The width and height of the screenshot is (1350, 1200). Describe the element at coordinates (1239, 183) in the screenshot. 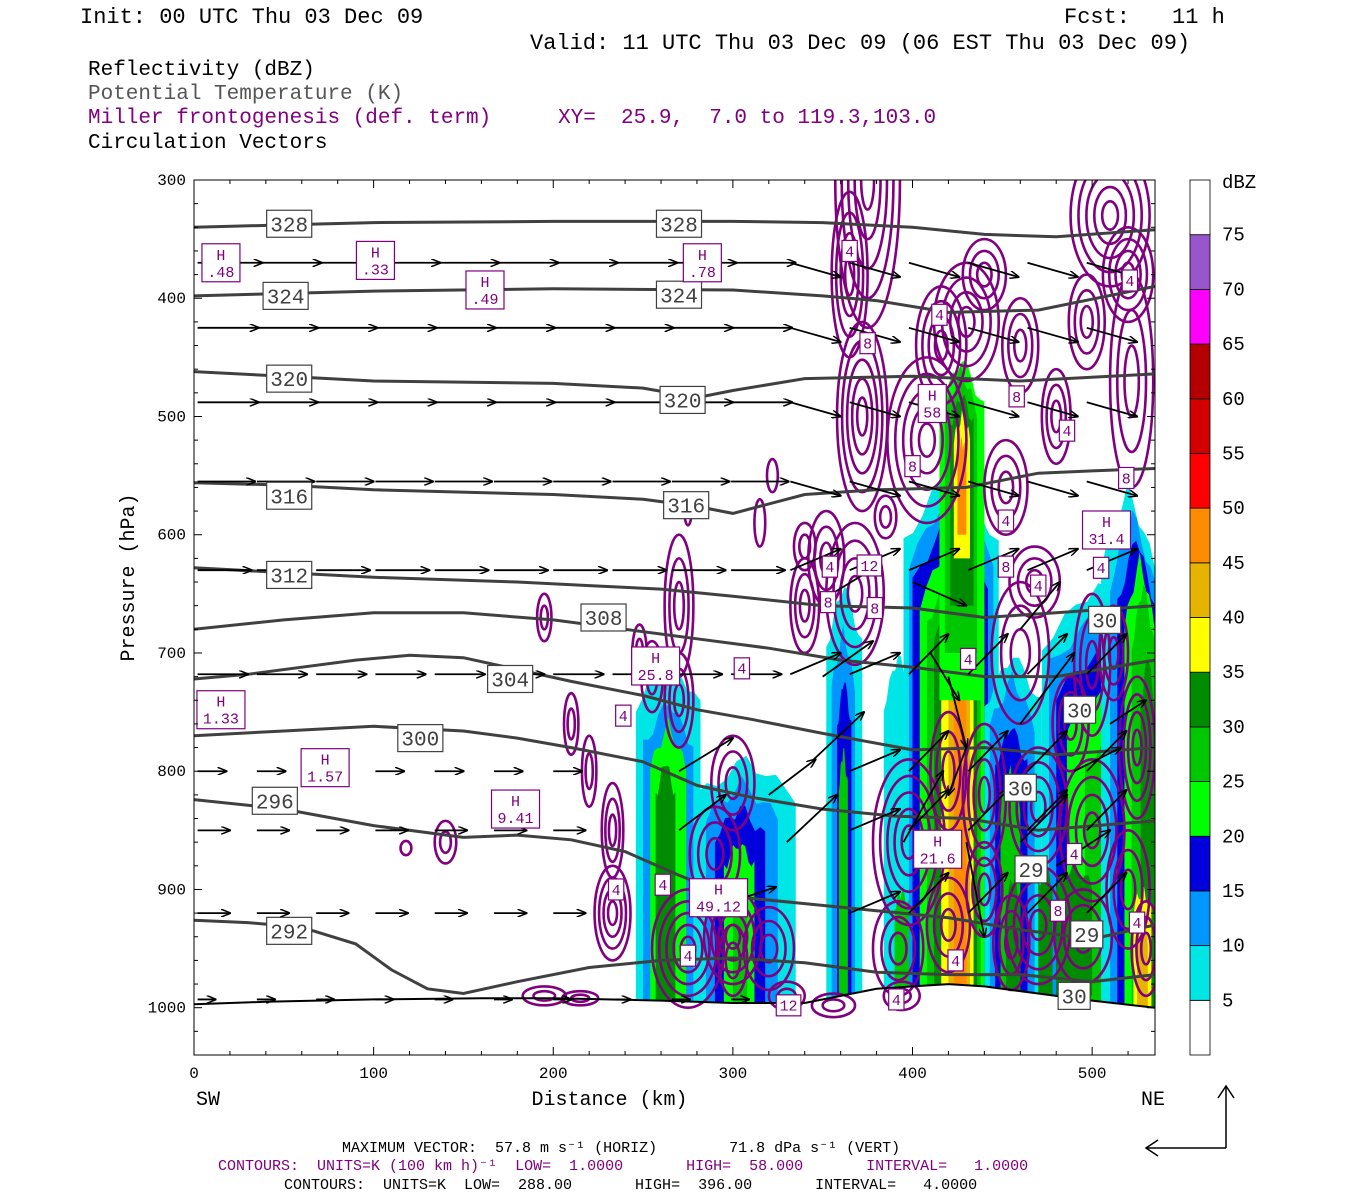

I see `colorbar-unit: dBZ` at that location.